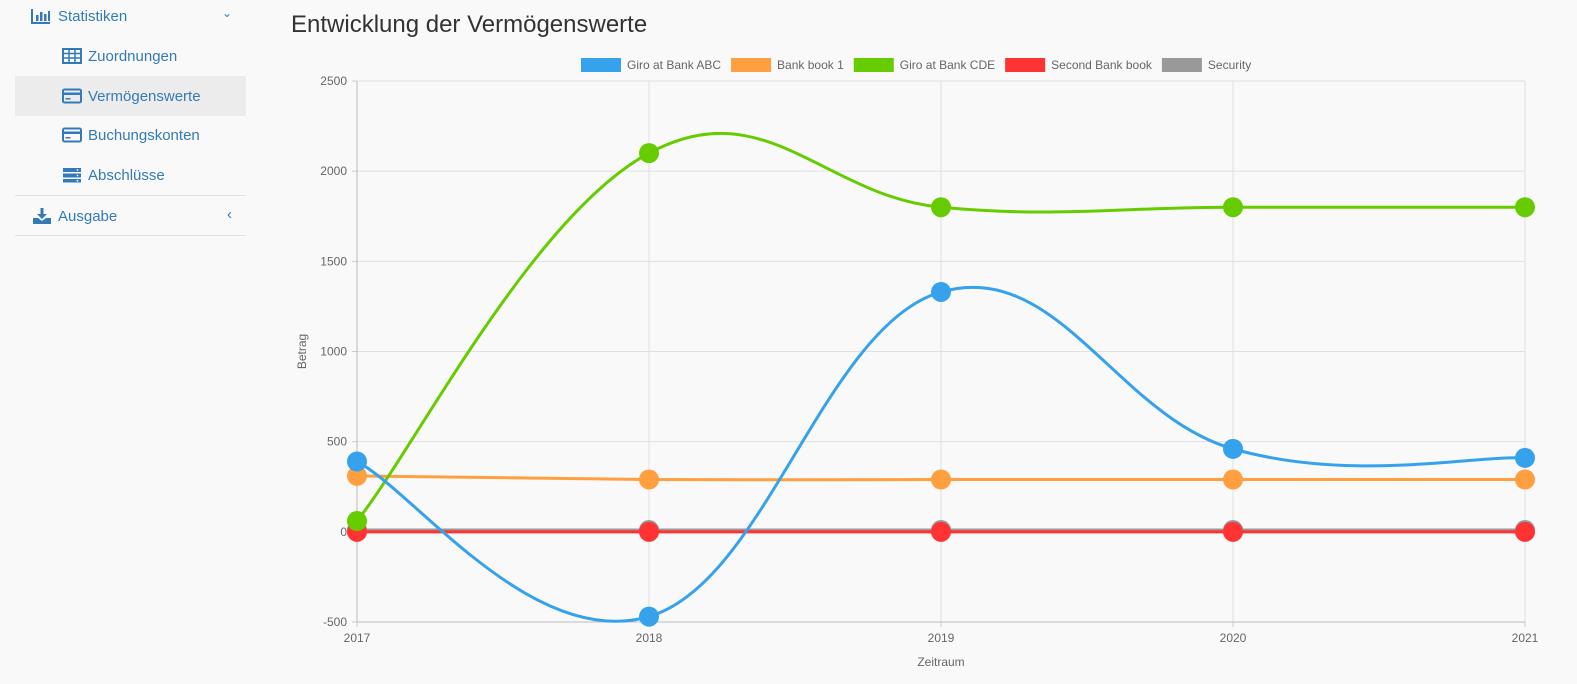 This screenshot has width=1577, height=684. I want to click on sidebar-item-label: Vermögenswerte, so click(144, 96).